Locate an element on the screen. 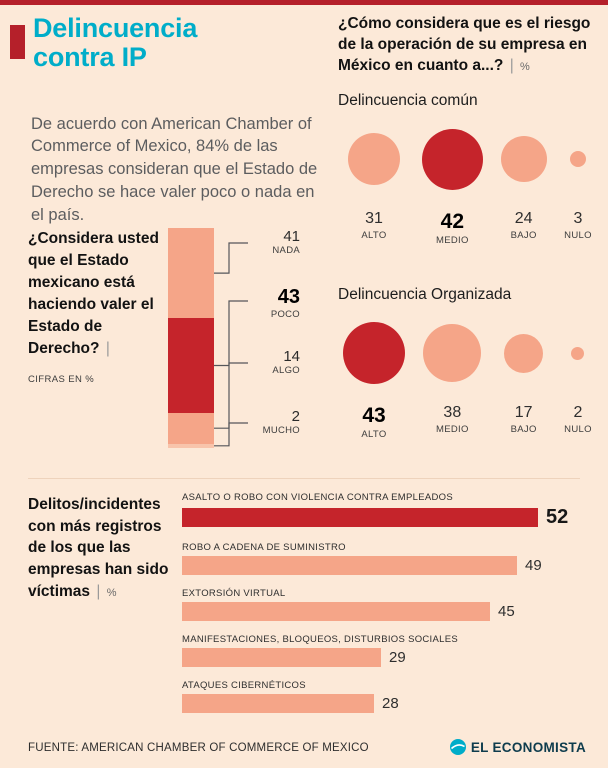  risk-group-title-organizada: Delincuencia Organizada is located at coordinates (425, 294).